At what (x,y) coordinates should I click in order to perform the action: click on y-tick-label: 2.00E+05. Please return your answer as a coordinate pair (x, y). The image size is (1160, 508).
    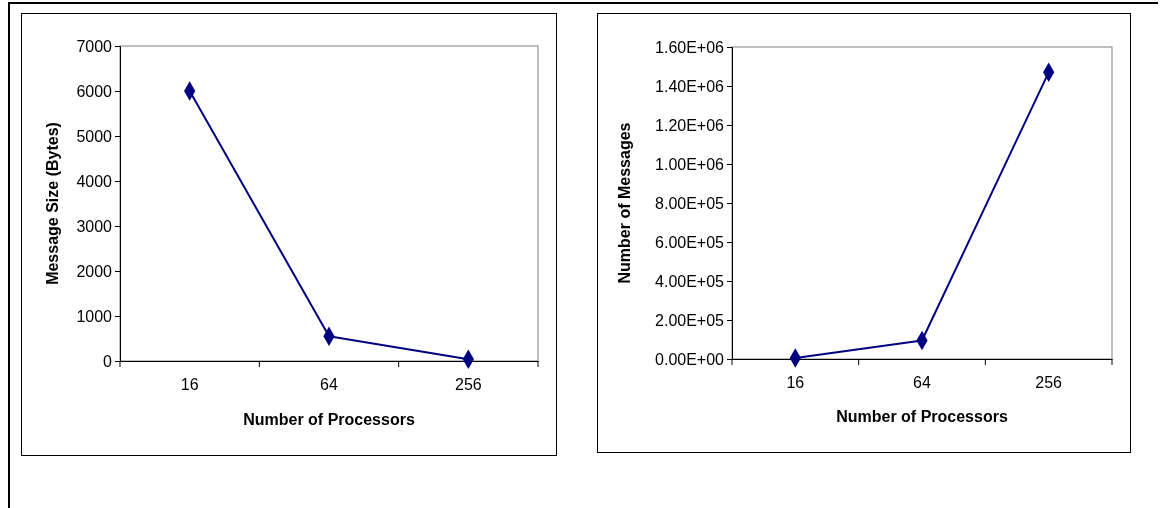
    Looking at the image, I should click on (690, 320).